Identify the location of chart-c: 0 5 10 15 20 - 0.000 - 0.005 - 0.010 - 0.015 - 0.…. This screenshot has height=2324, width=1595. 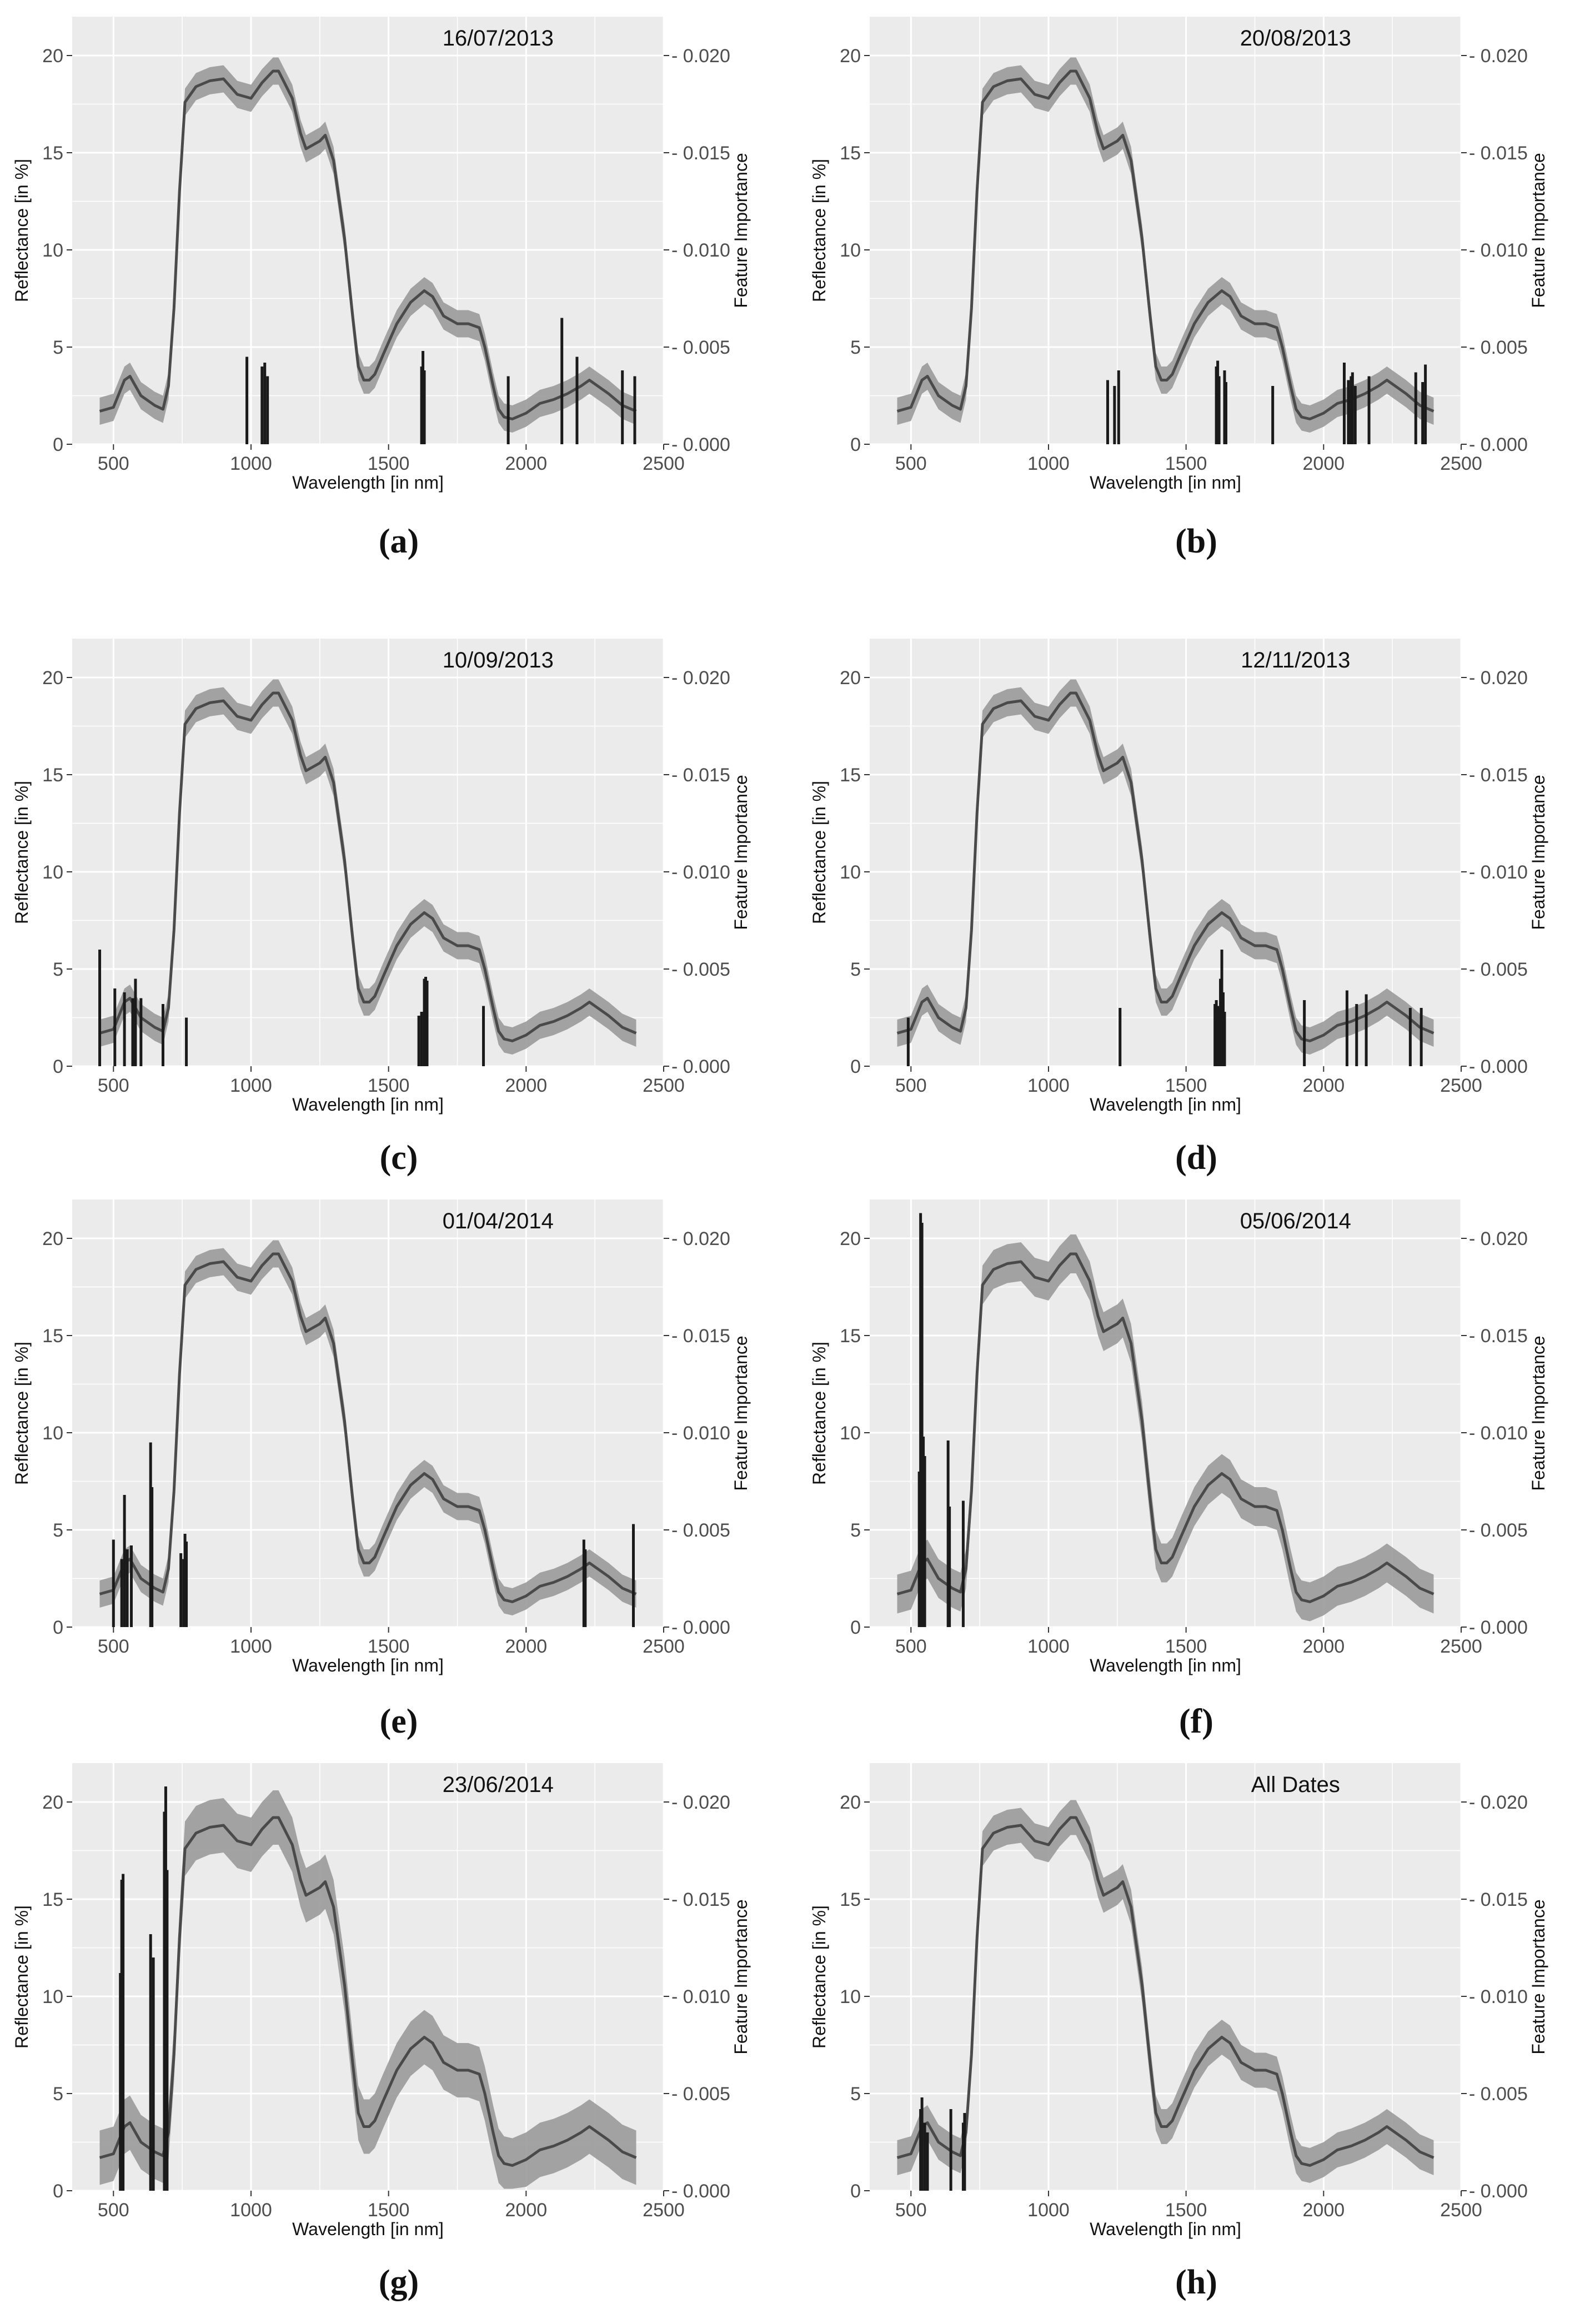
(382, 877).